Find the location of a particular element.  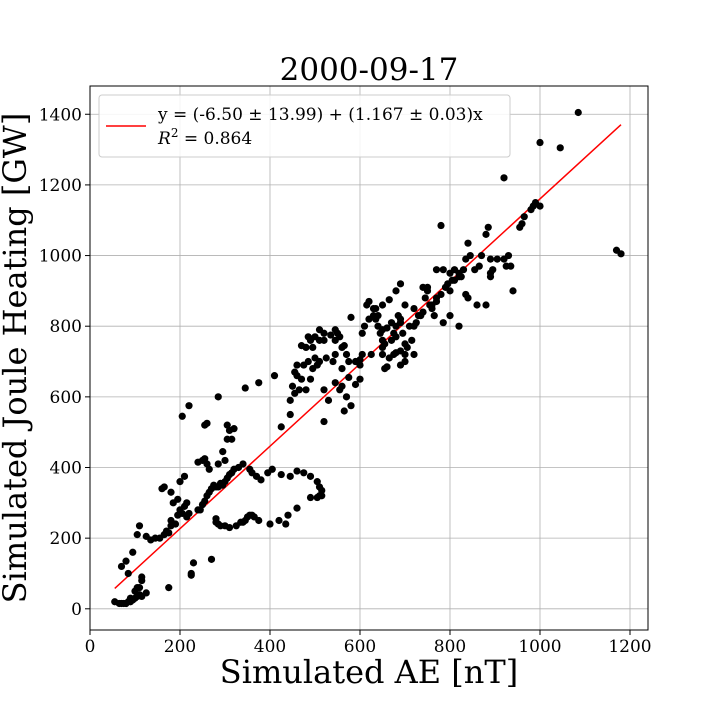

legend-fit-label: y = (-6.50 ± 13.99) + (1.167 ± 0.03)x is located at coordinates (320, 115).